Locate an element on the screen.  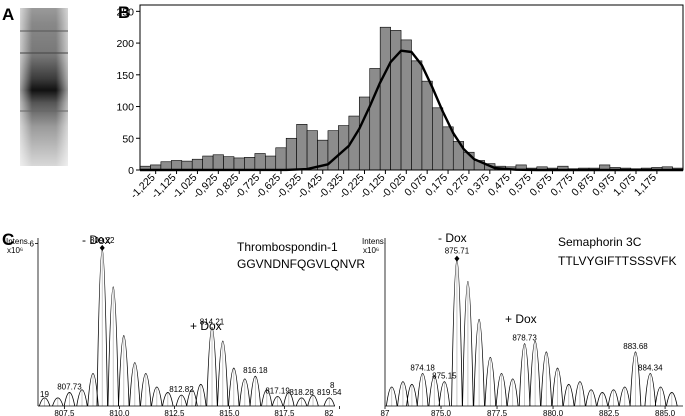
panel-label: B is located at coordinates (124, 12).